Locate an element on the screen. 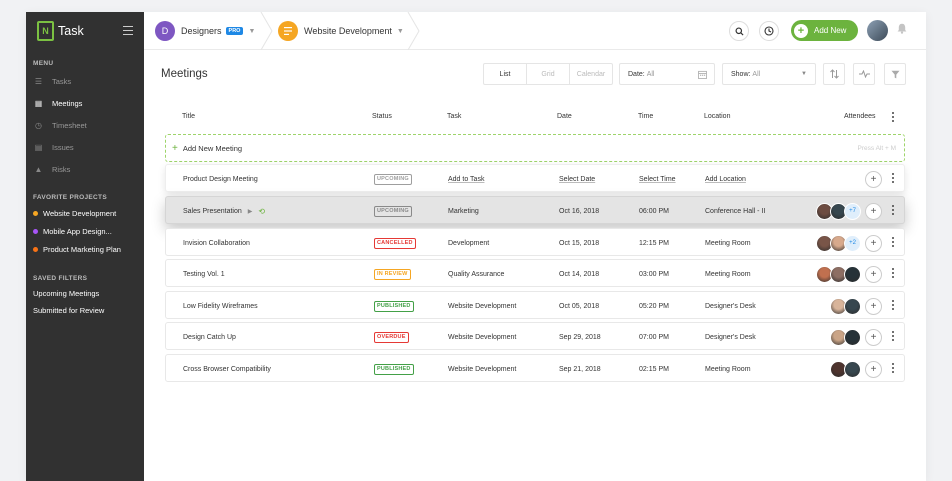 This screenshot has width=952, height=481. meeting-title: Product Design Meeting is located at coordinates (220, 179).